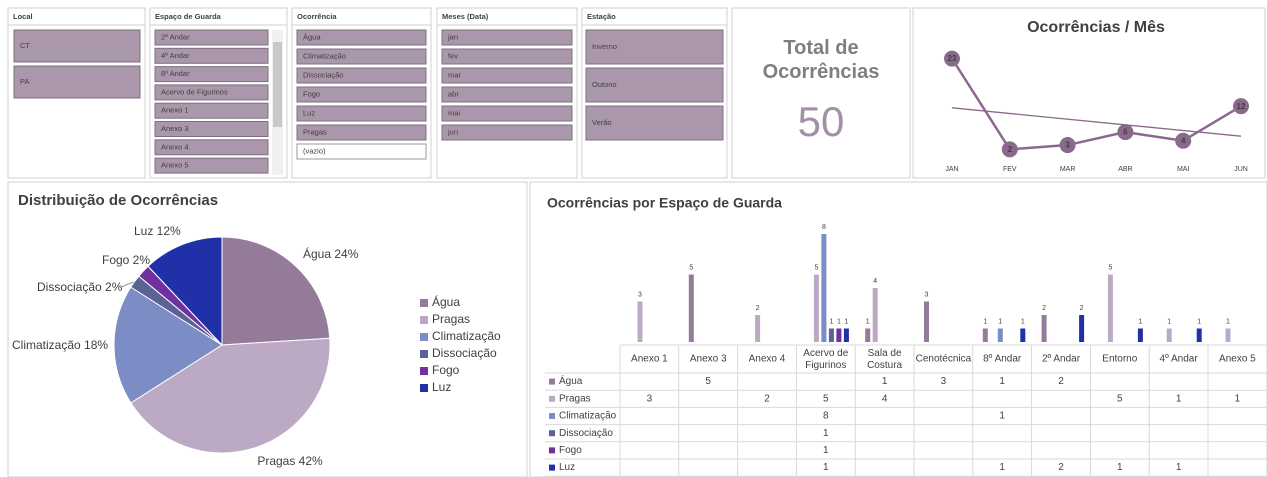  Describe the element at coordinates (311, 93) in the screenshot. I see `slicer-item-label: Fogo` at that location.